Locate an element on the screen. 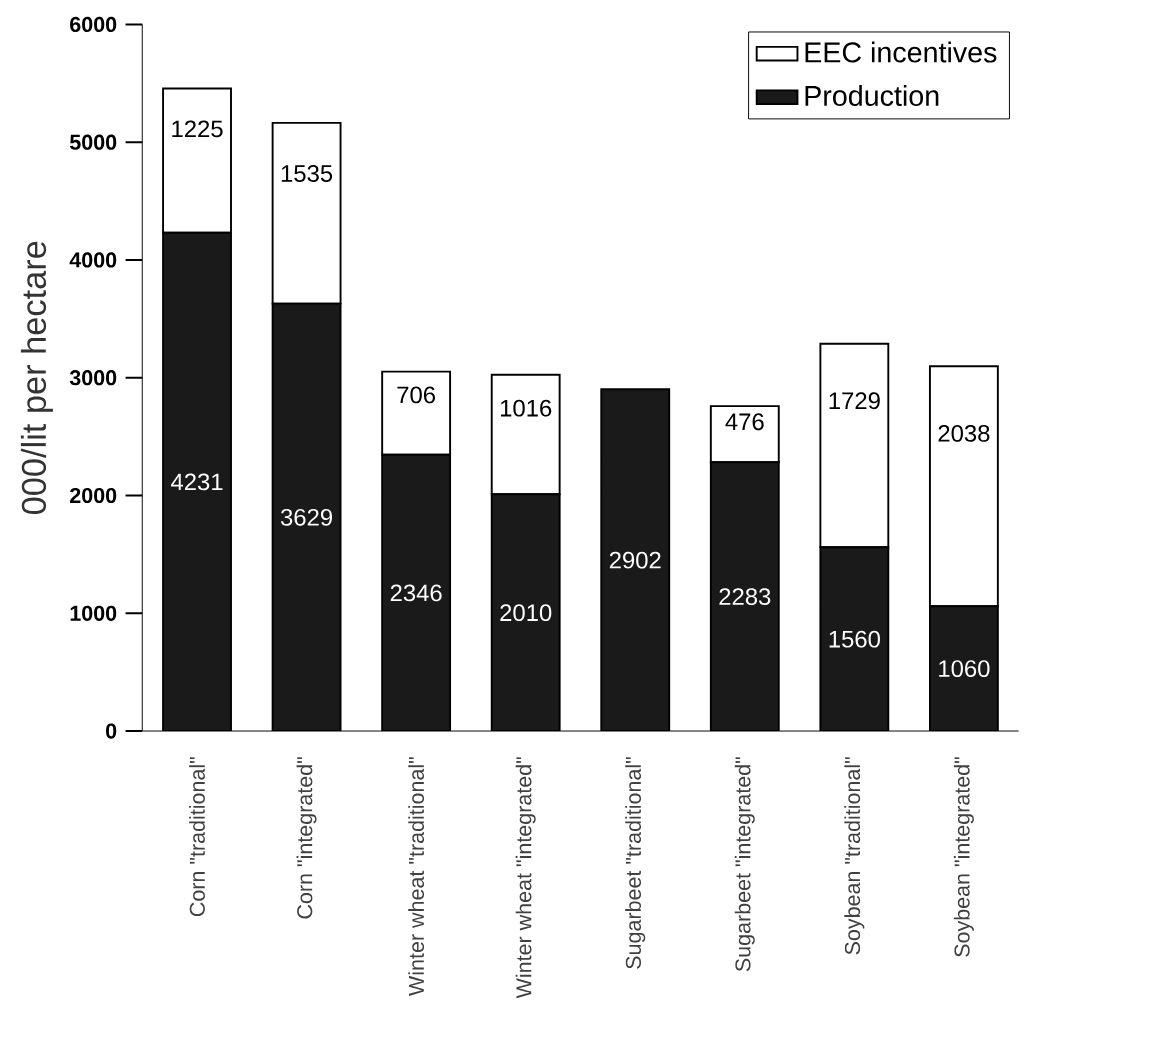 This screenshot has height=1054, width=1155. legend-label: EEC incentives is located at coordinates (901, 52).